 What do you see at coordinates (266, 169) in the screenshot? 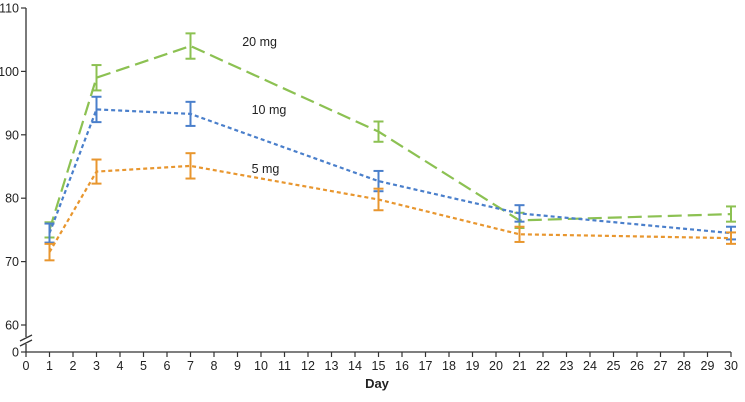
I see `series-label: 5 mg` at bounding box center [266, 169].